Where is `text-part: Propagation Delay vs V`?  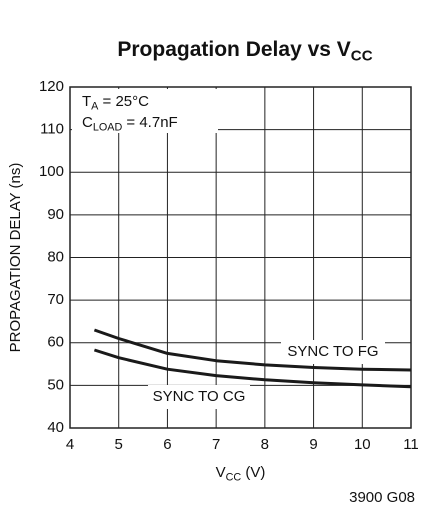 text-part: Propagation Delay vs V is located at coordinates (233, 49).